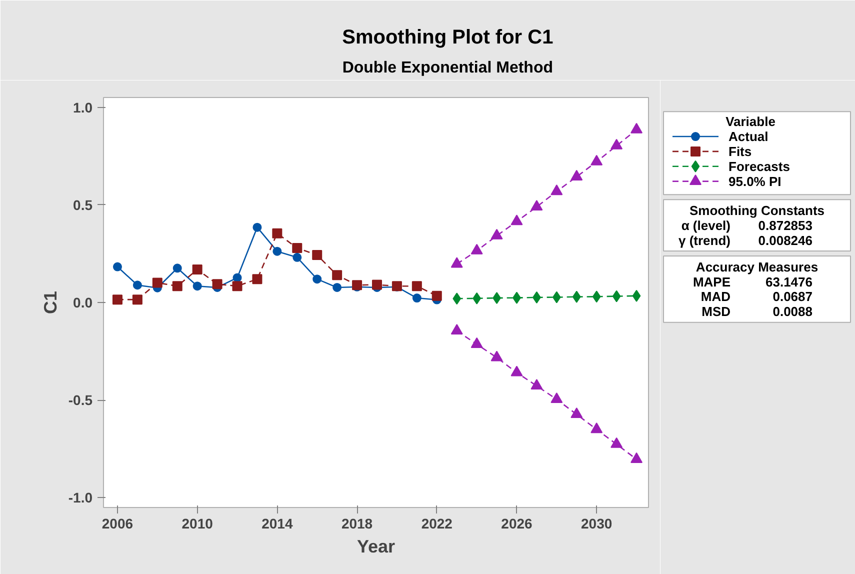 The height and width of the screenshot is (574, 855). What do you see at coordinates (785, 225) in the screenshot?
I see `text: 0.872853` at bounding box center [785, 225].